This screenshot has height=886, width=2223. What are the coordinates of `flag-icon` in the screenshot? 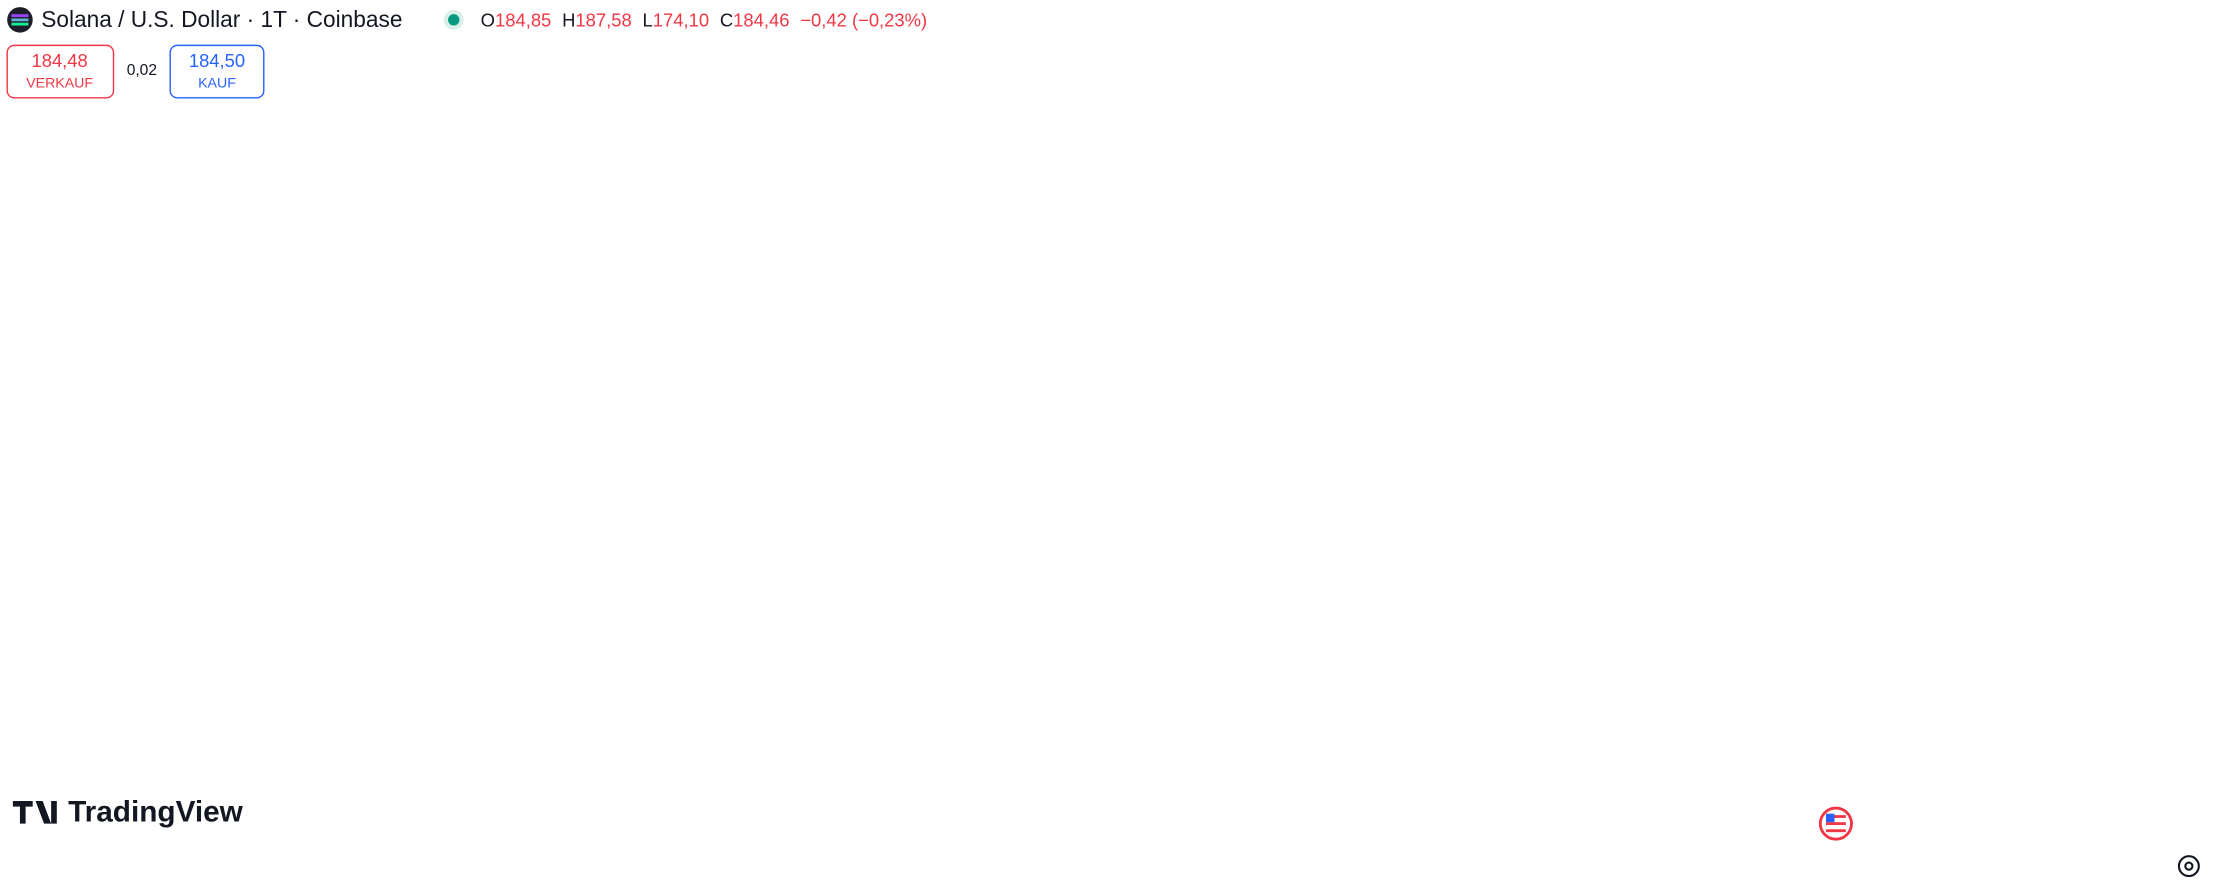 It's located at (1835, 823).